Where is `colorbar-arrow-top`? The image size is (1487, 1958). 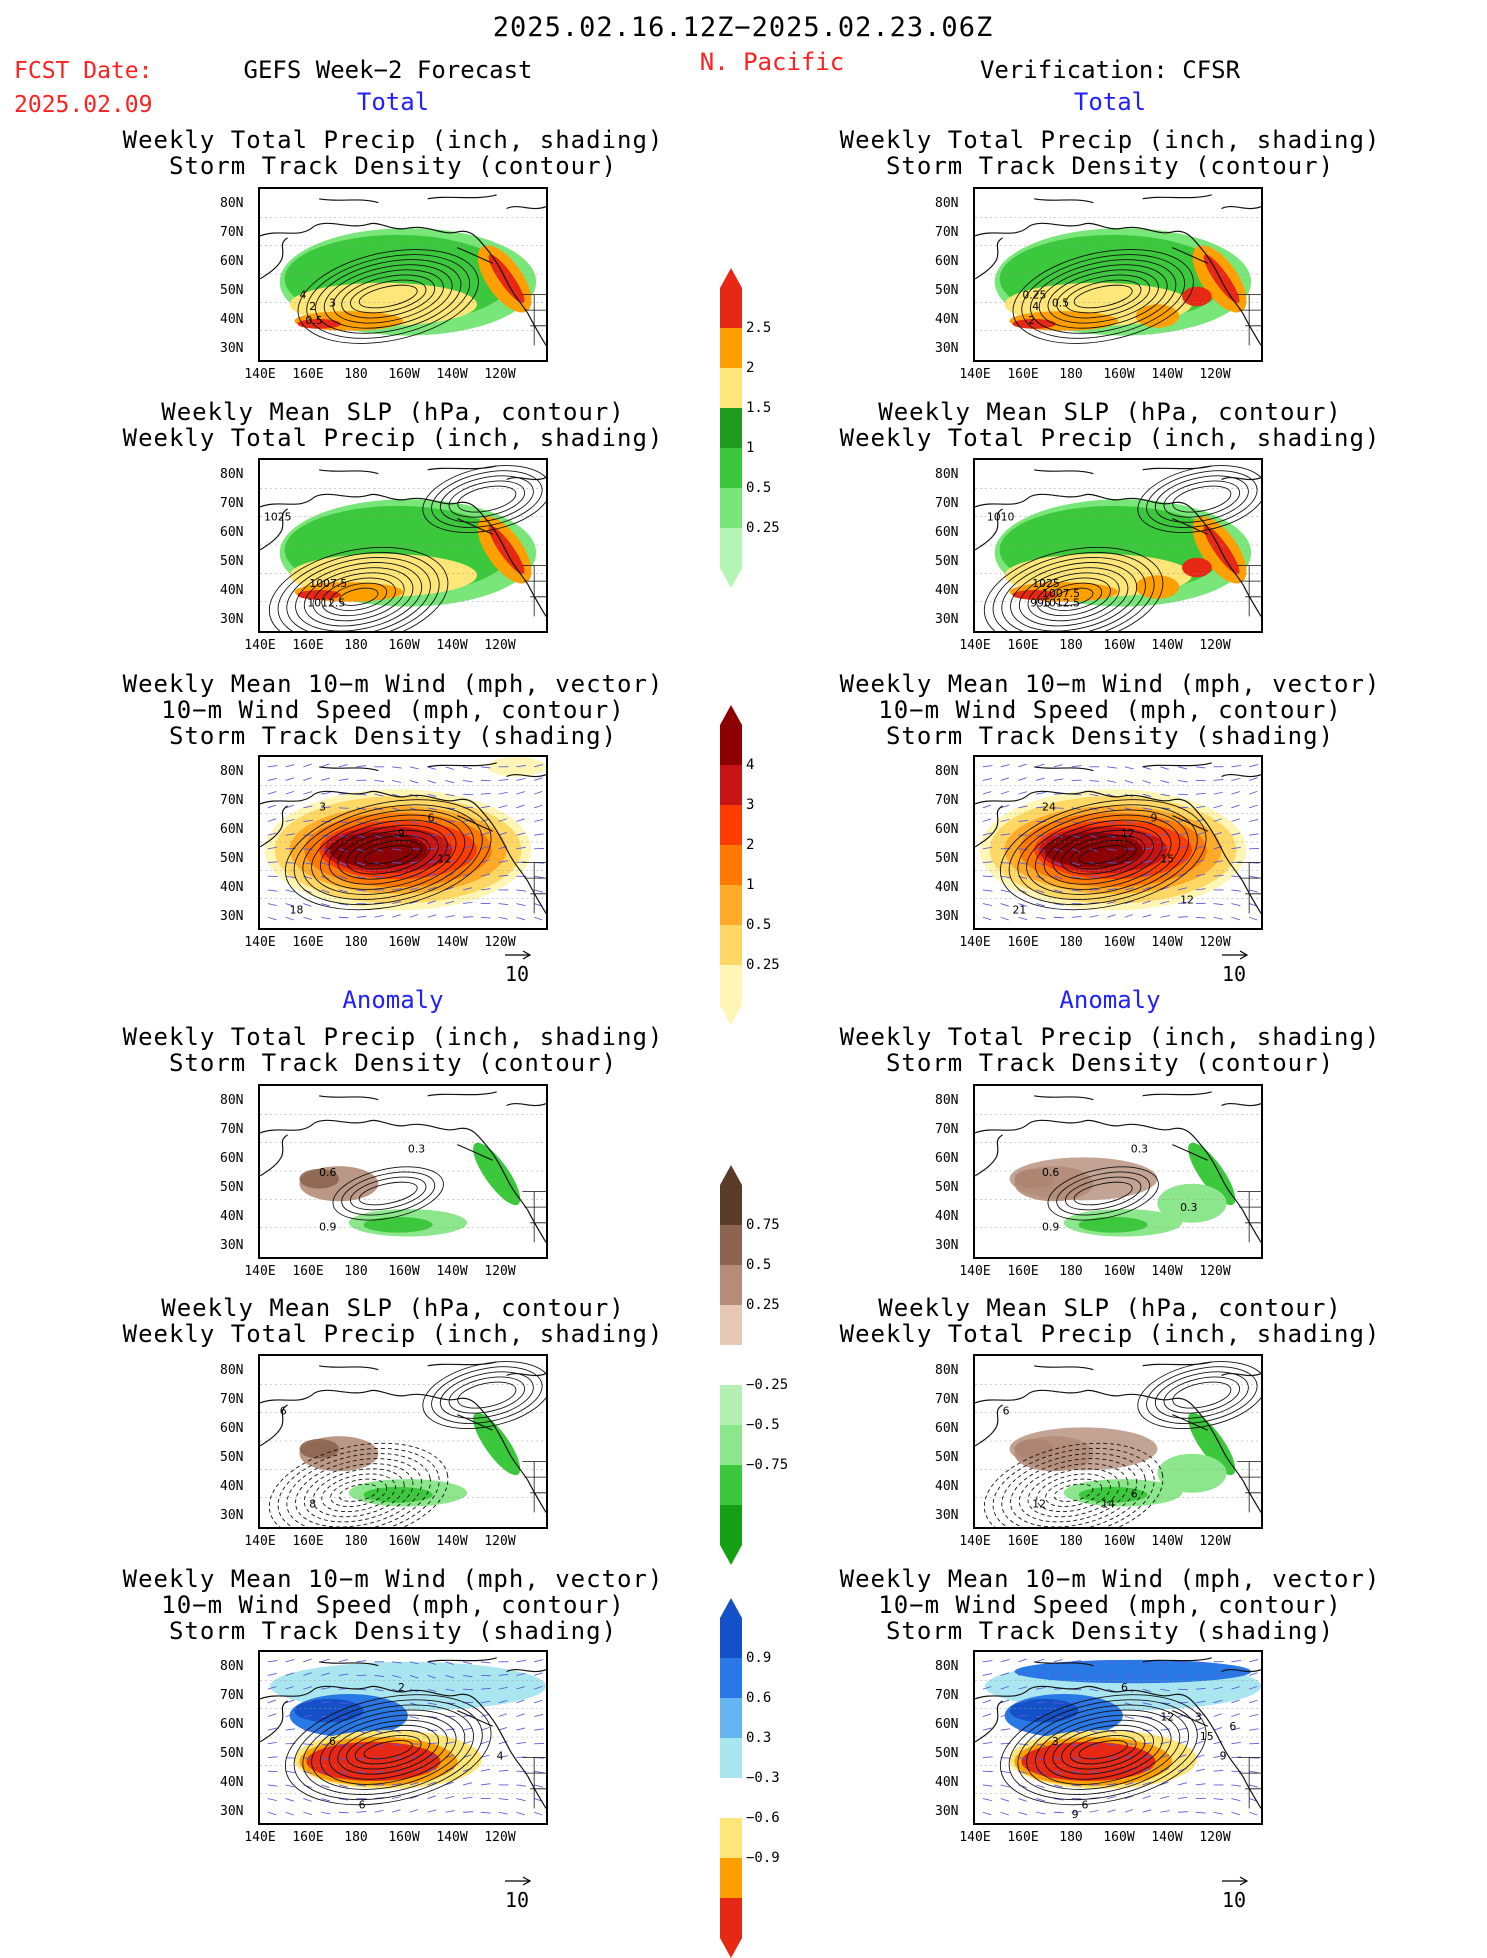 colorbar-arrow-top is located at coordinates (731, 1608).